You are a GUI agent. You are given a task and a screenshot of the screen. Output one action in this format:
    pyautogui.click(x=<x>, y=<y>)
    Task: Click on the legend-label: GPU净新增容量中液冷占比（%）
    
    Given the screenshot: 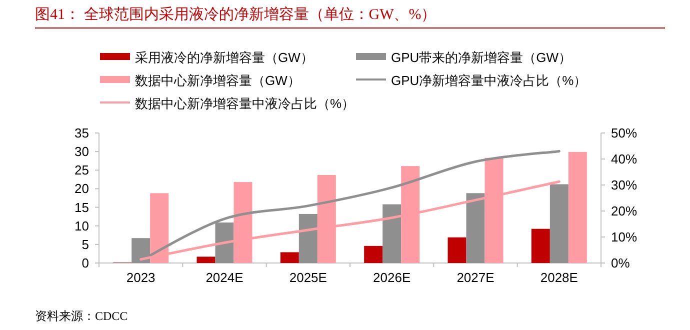 What is the action you would take?
    pyautogui.click(x=489, y=80)
    